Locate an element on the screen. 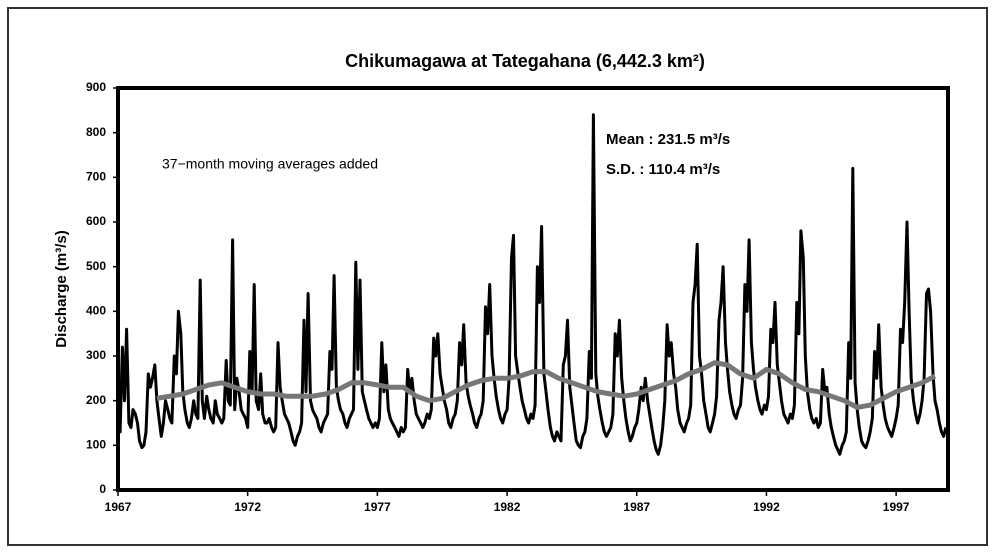 This screenshot has width=996, height=554. y-tick-label: 800 is located at coordinates (96, 132).